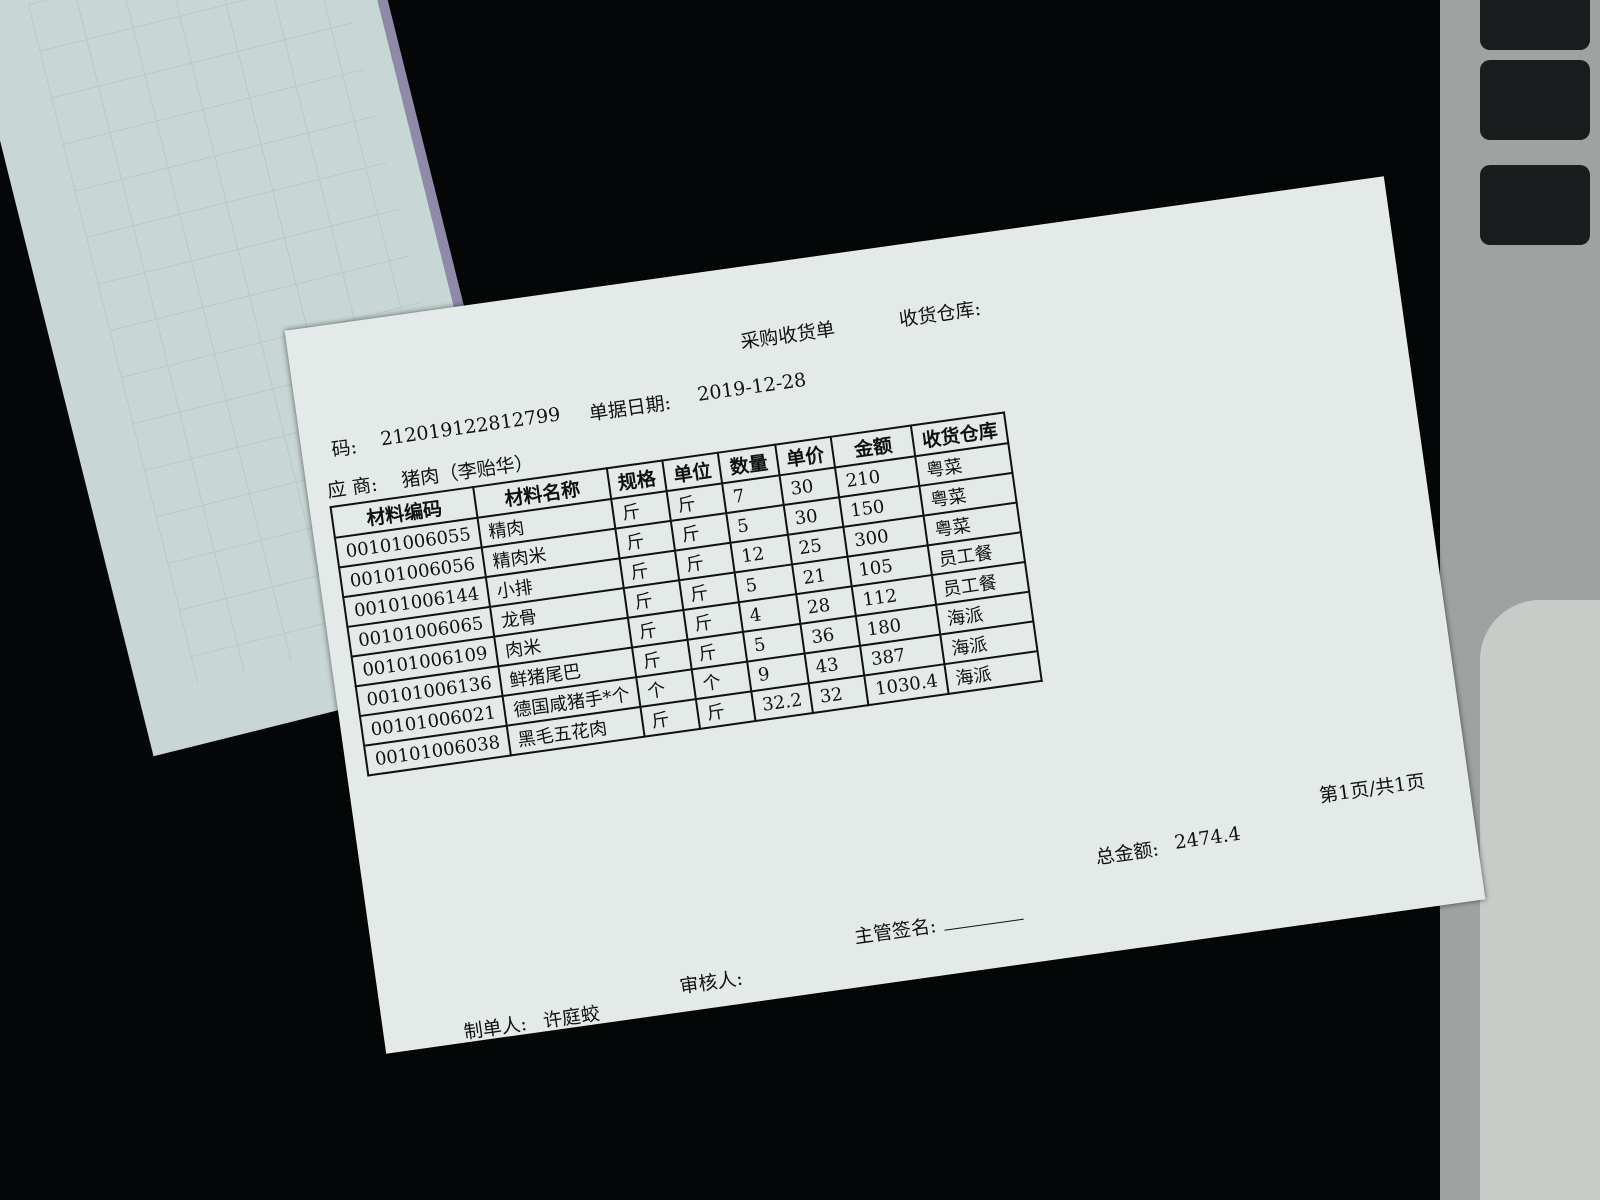 Image resolution: width=1600 pixels, height=1200 pixels. I want to click on table-cell: 32, so click(838, 694).